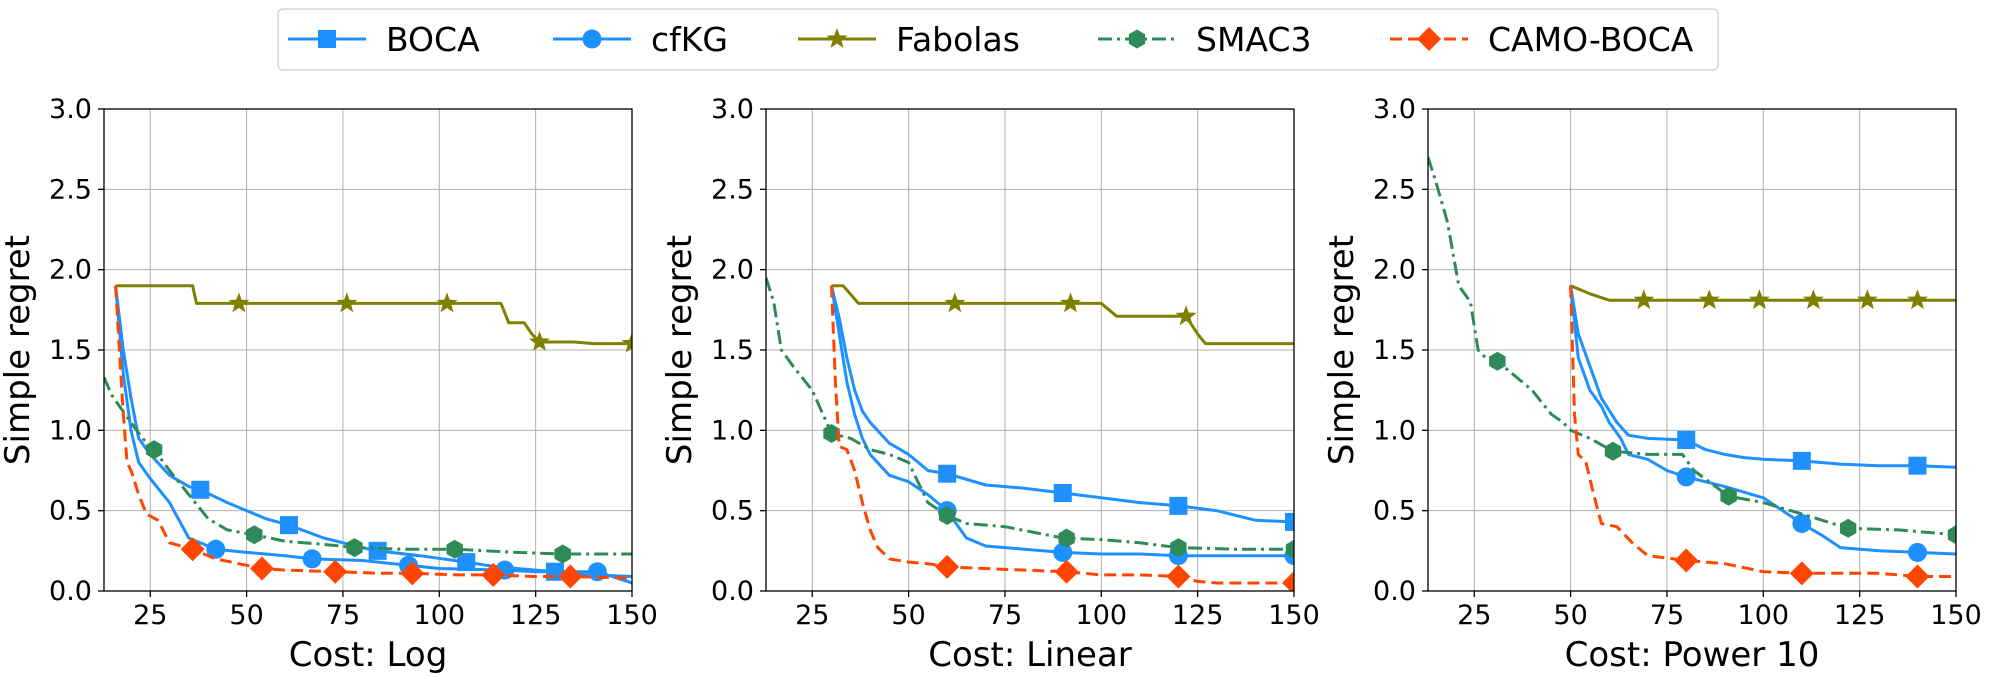 The height and width of the screenshot is (677, 1990). I want to click on legend-entry-camo-boca: CAMO-BOCA, so click(1542, 39).